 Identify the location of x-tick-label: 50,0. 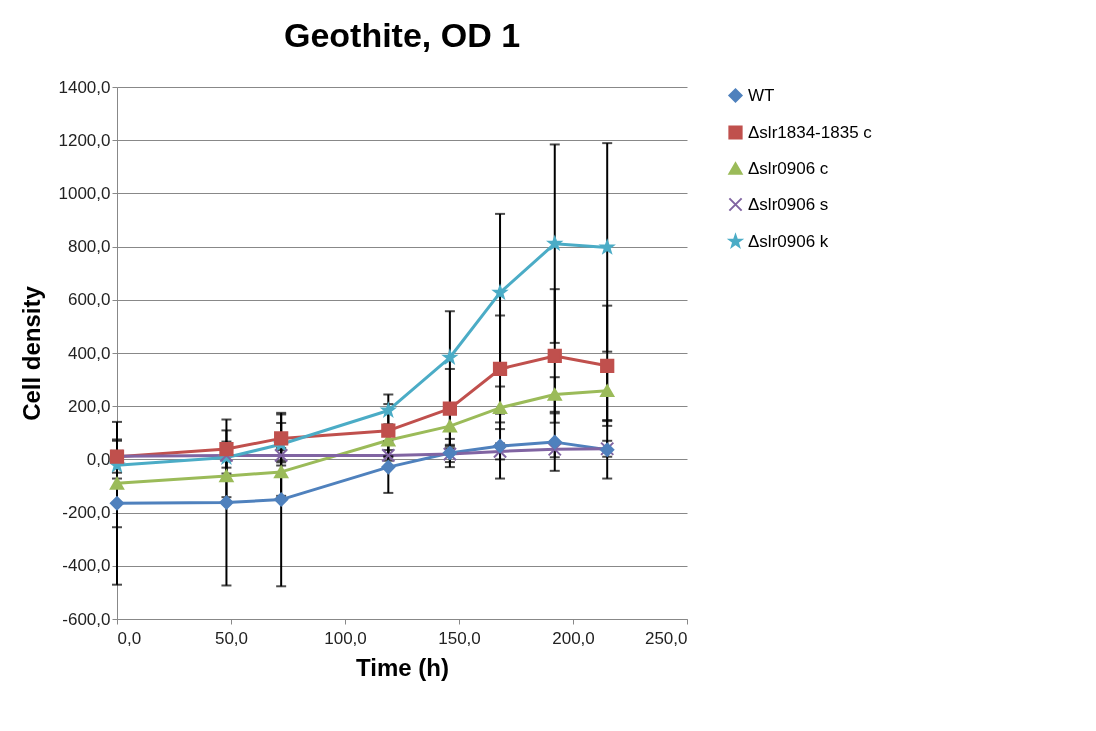
(231, 638).